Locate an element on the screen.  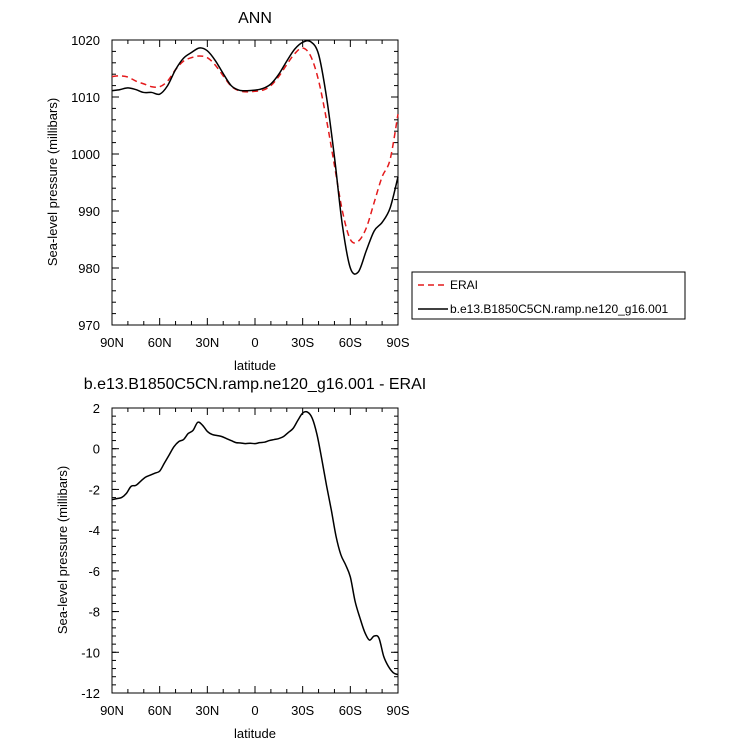
bottom-ytick-label: -8 is located at coordinates (94, 612).